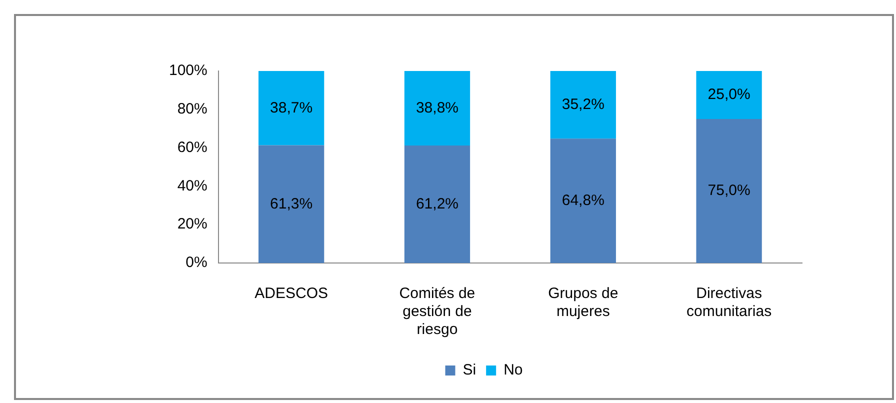 This screenshot has width=896, height=403. Describe the element at coordinates (513, 370) in the screenshot. I see `legend-label: No` at that location.